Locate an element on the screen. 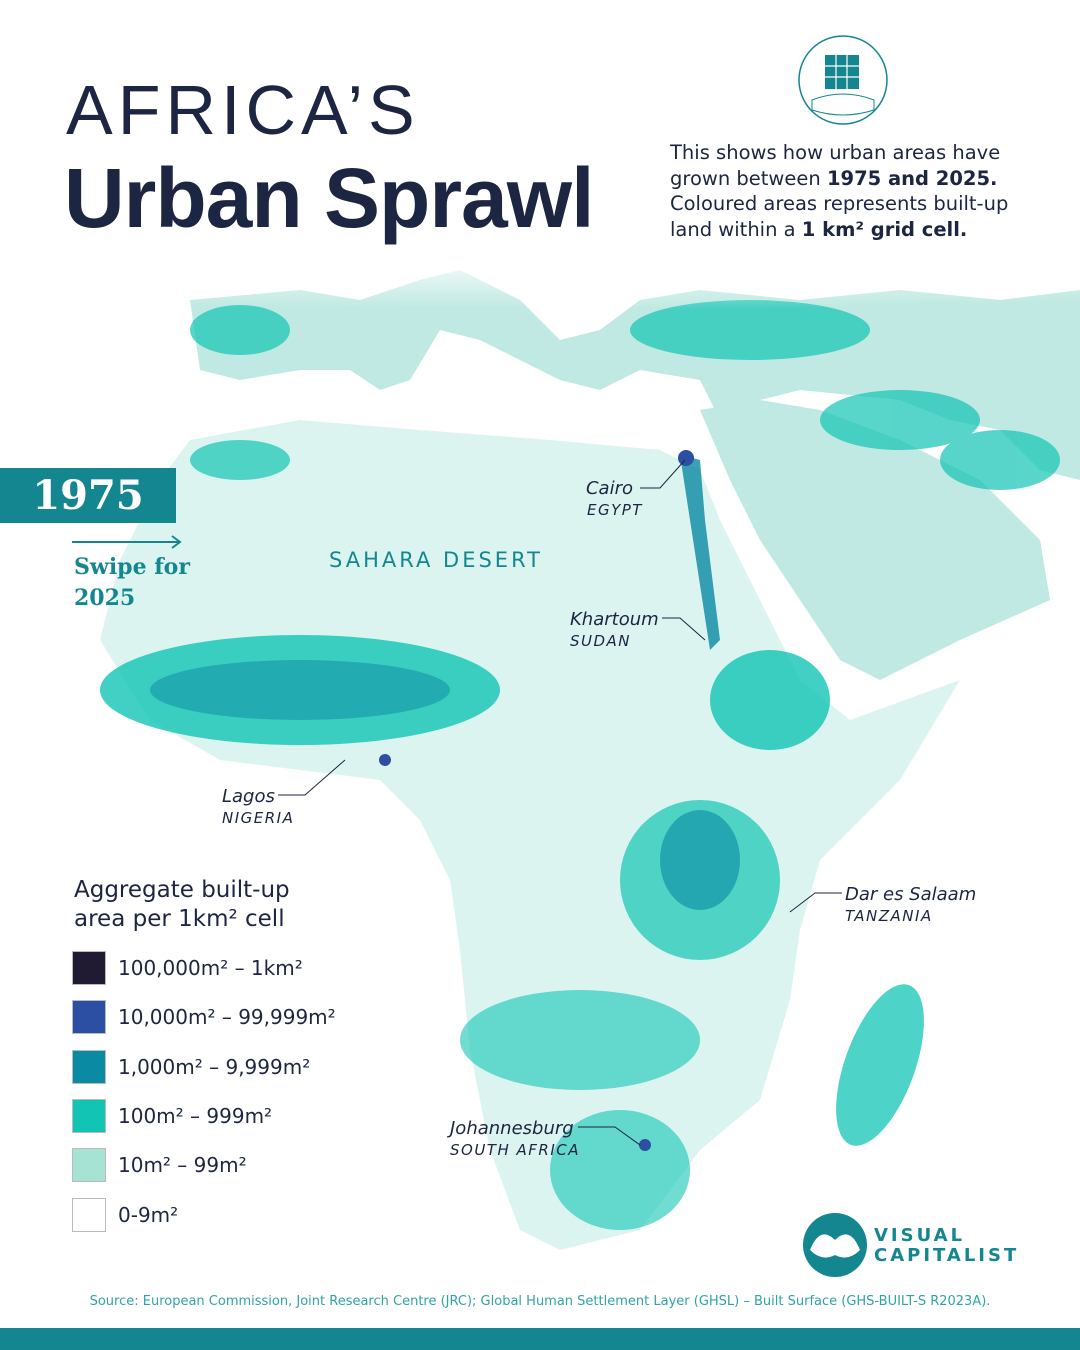  title-line1: AFRICA’S is located at coordinates (243, 110).